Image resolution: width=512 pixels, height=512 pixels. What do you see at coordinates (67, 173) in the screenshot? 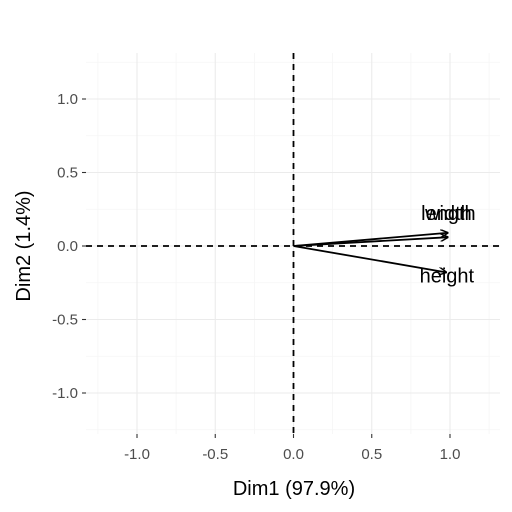
I see `y-tick-label: 0.5` at bounding box center [67, 173].